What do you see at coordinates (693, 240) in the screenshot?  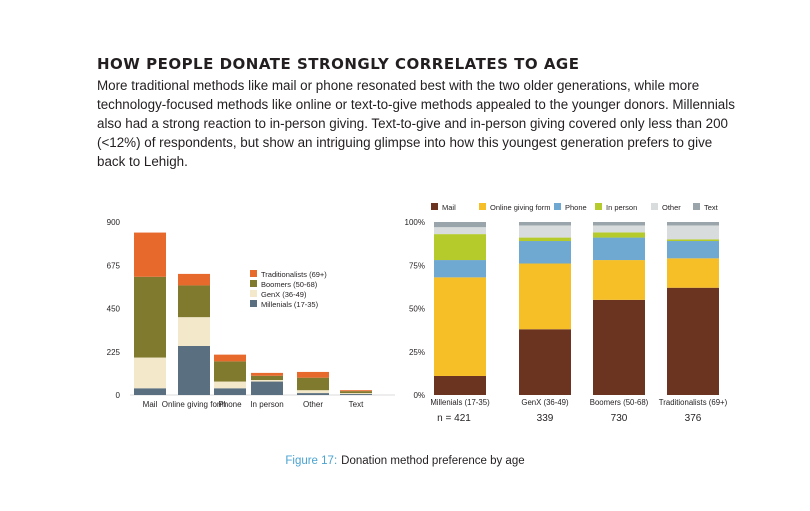 I see `bar-traditionalists-69-in-person` at bounding box center [693, 240].